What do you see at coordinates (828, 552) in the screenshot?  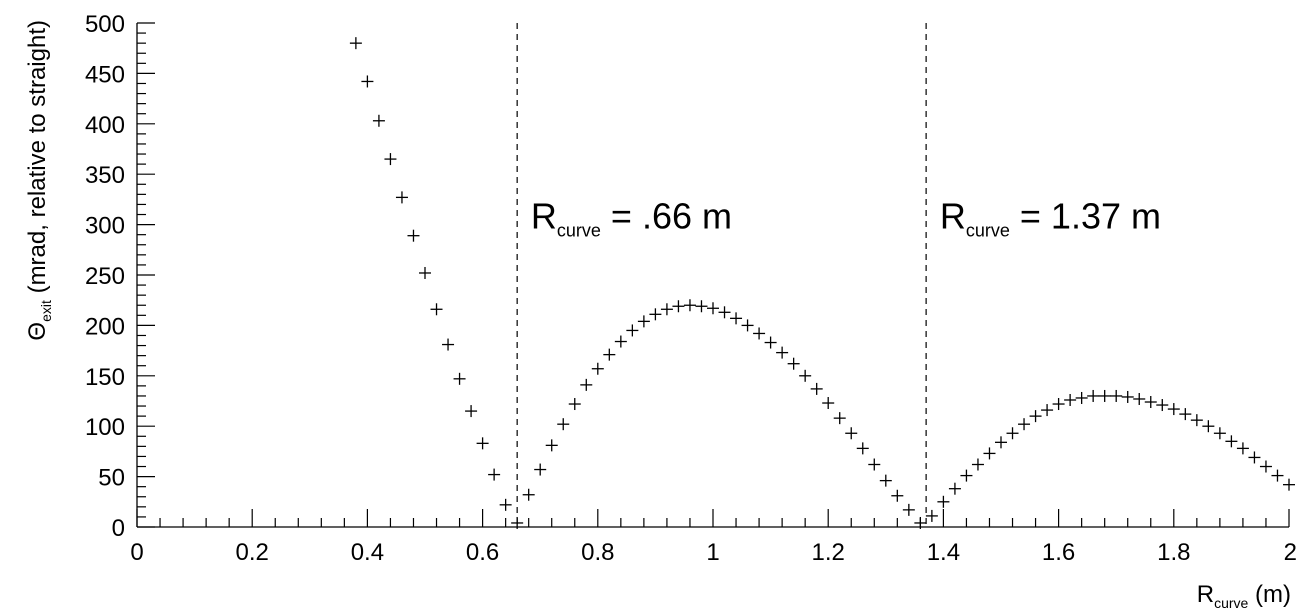 I see `x-tick-label: 1.2` at bounding box center [828, 552].